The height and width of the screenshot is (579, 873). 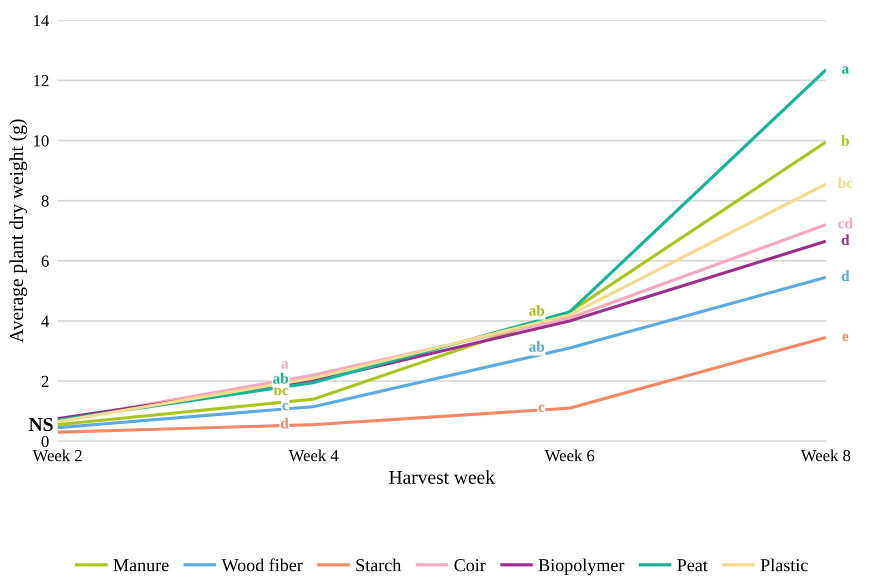 I want to click on annotation: b, so click(x=845, y=140).